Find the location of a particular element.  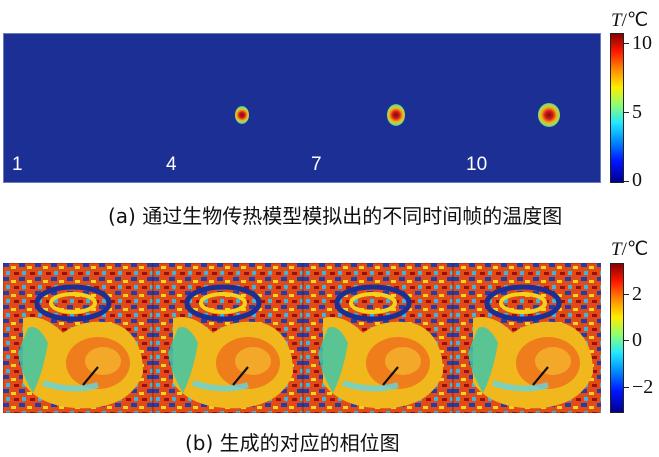

colorbar-b-tick-label: 0 is located at coordinates (637, 340).